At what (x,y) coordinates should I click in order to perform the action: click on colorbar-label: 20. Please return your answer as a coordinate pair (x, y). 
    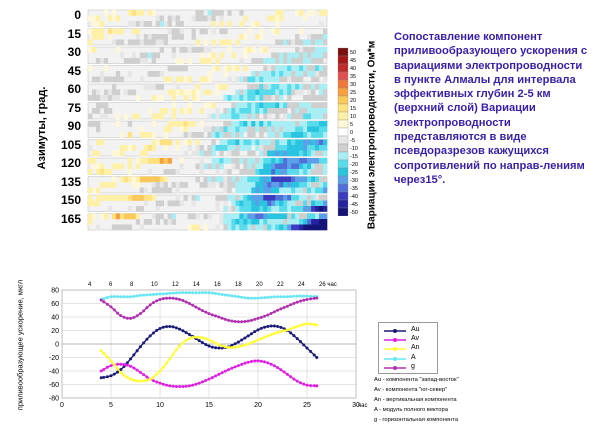
    Looking at the image, I should click on (353, 101).